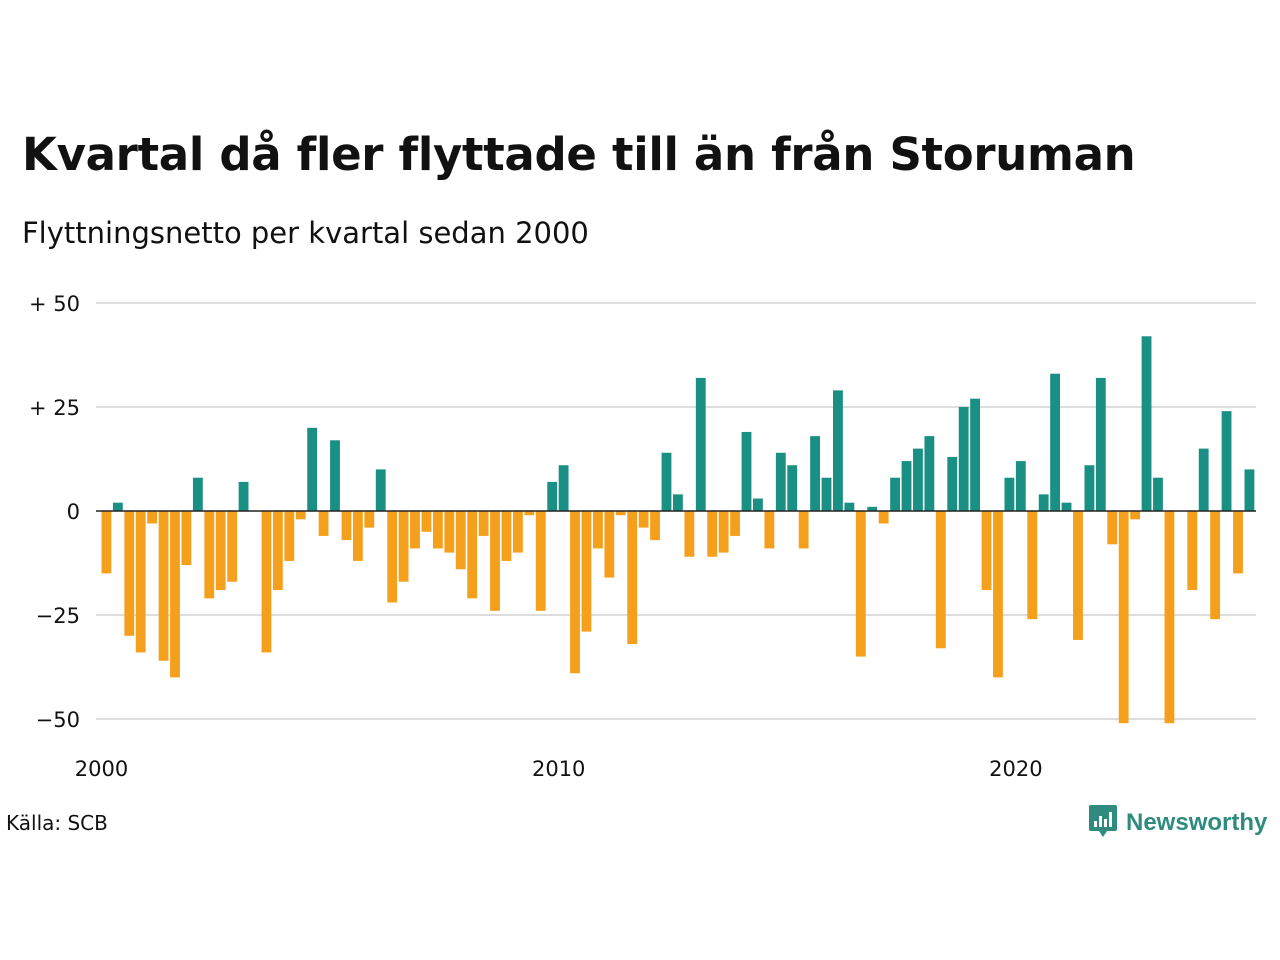  I want to click on brand-name: Newsworthy, so click(1197, 822).